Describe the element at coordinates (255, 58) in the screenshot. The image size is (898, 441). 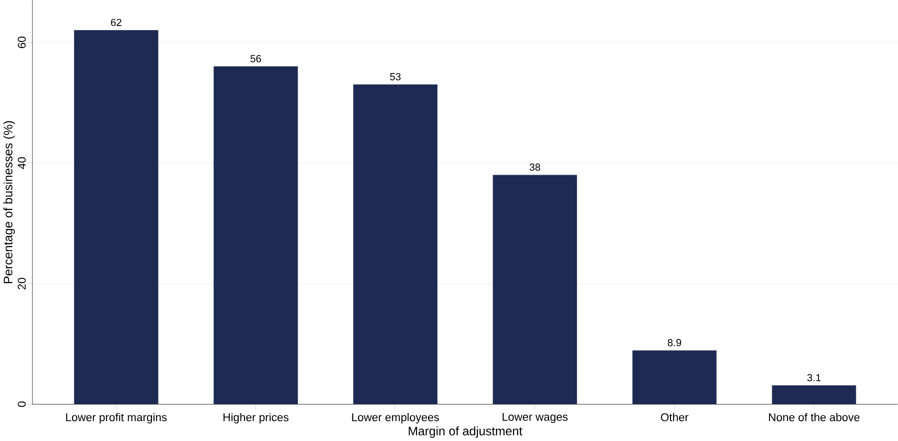
I see `data-label: 56` at that location.